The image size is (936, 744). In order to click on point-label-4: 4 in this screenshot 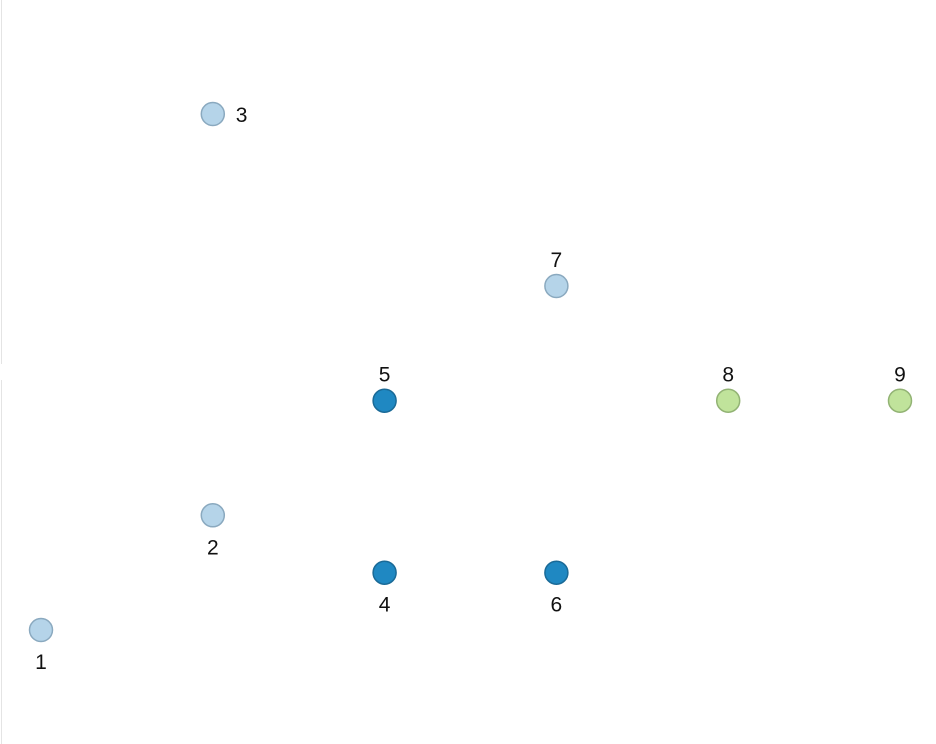, I will do `click(385, 605)`.